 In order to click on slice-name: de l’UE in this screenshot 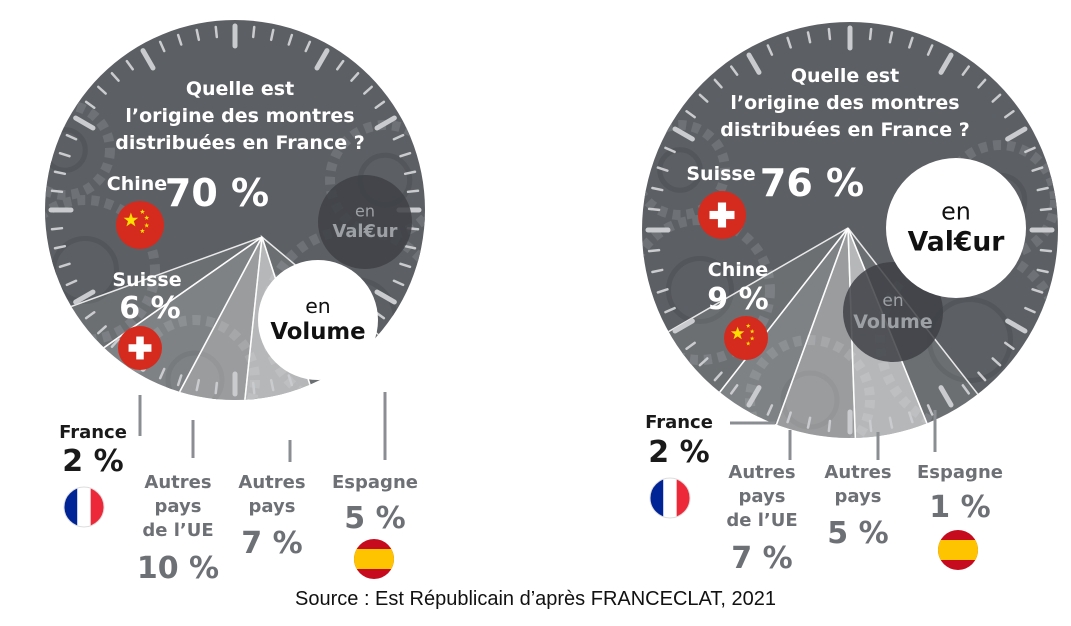, I will do `click(177, 530)`.